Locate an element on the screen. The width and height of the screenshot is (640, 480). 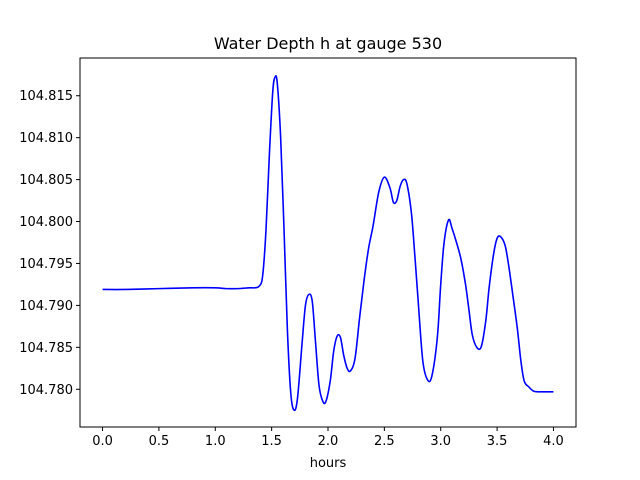
y-tick-label: 104.800 is located at coordinates (46, 222).